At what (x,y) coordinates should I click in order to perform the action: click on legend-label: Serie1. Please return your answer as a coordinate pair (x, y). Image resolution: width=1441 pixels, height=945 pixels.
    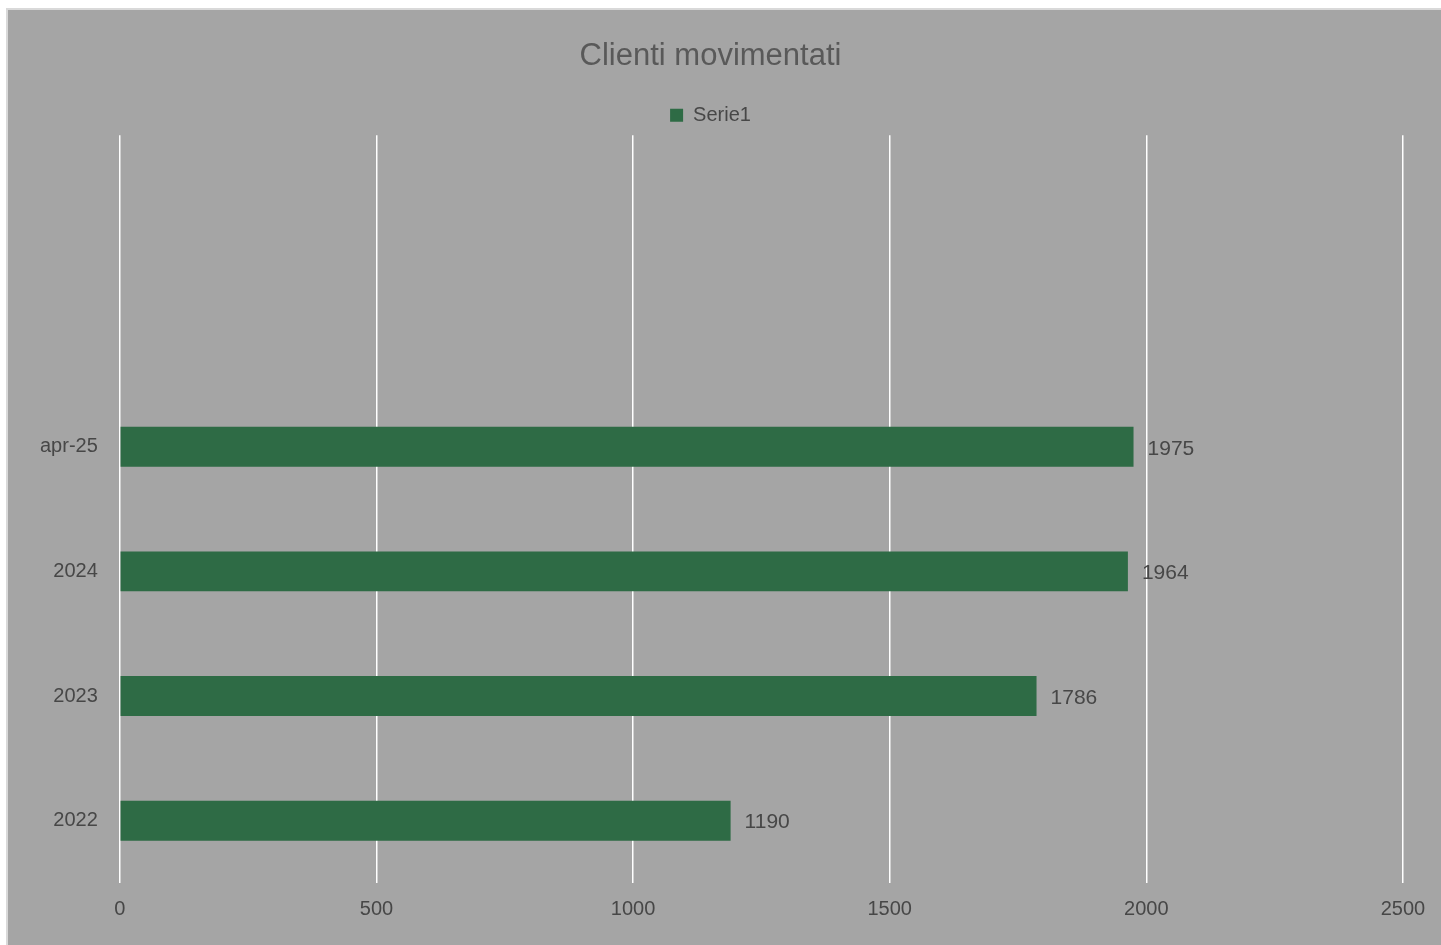
    Looking at the image, I should click on (722, 113).